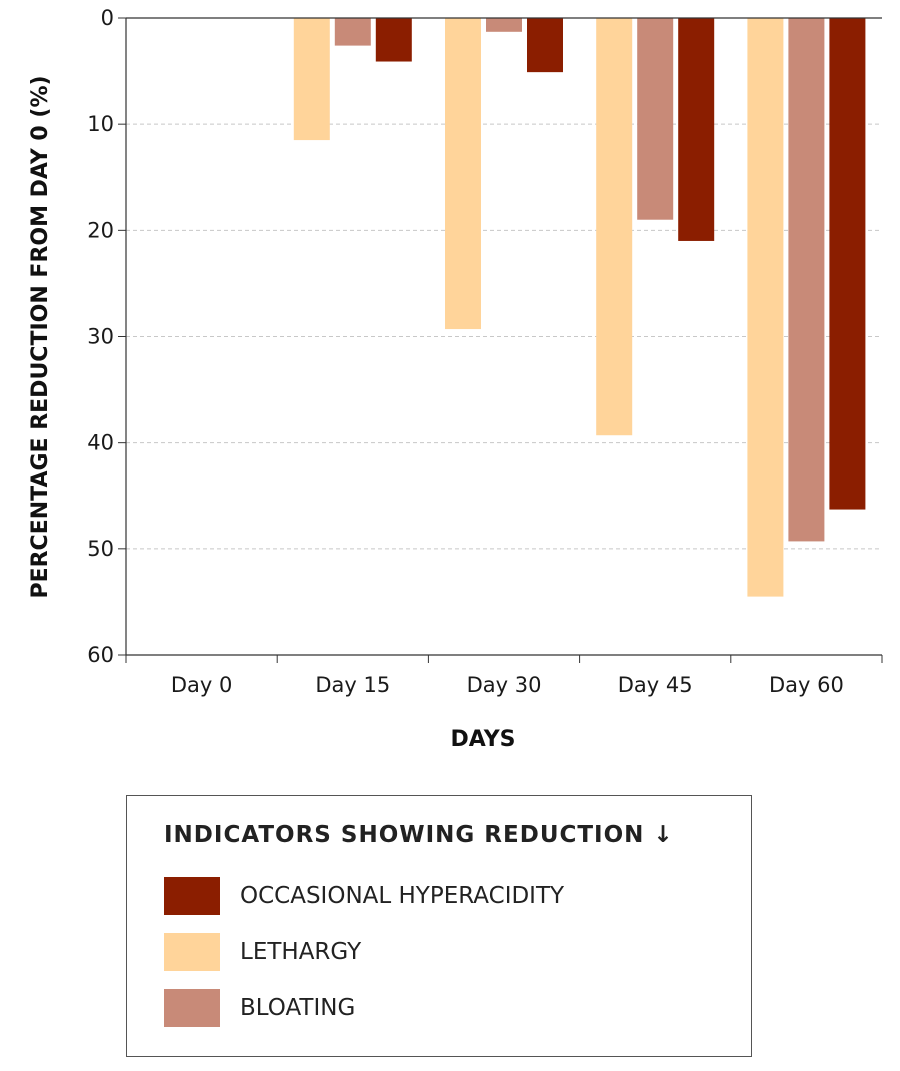 The width and height of the screenshot is (900, 1071). Describe the element at coordinates (100, 655) in the screenshot. I see `y-tick-label: 60` at that location.